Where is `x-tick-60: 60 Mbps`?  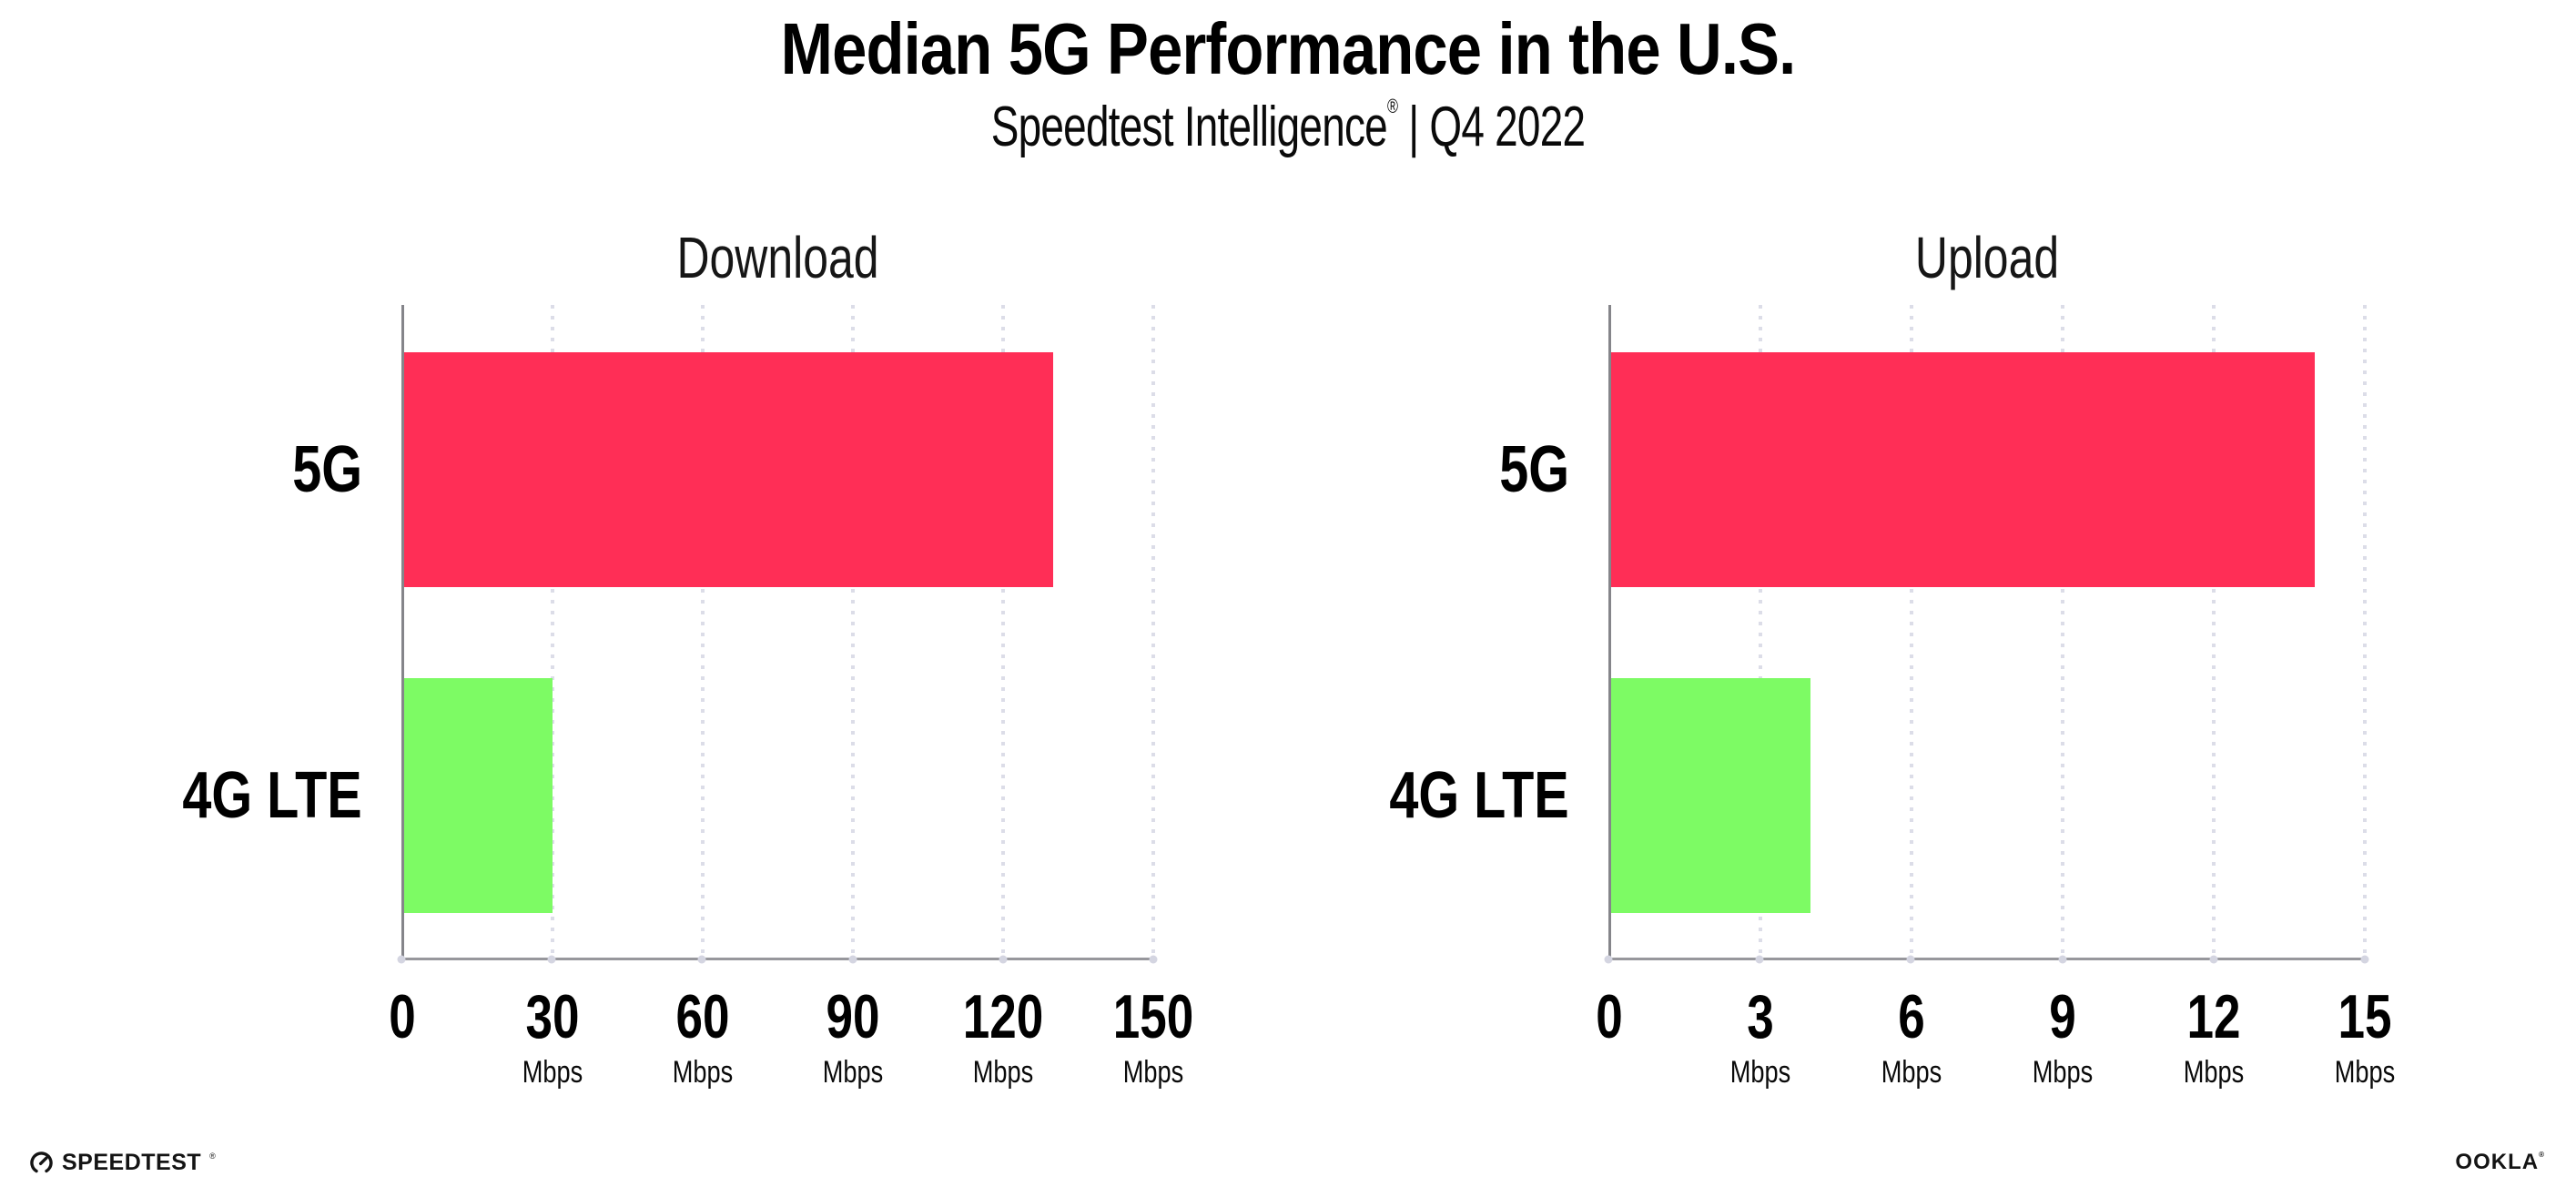
x-tick-60: 60 Mbps is located at coordinates (702, 1037).